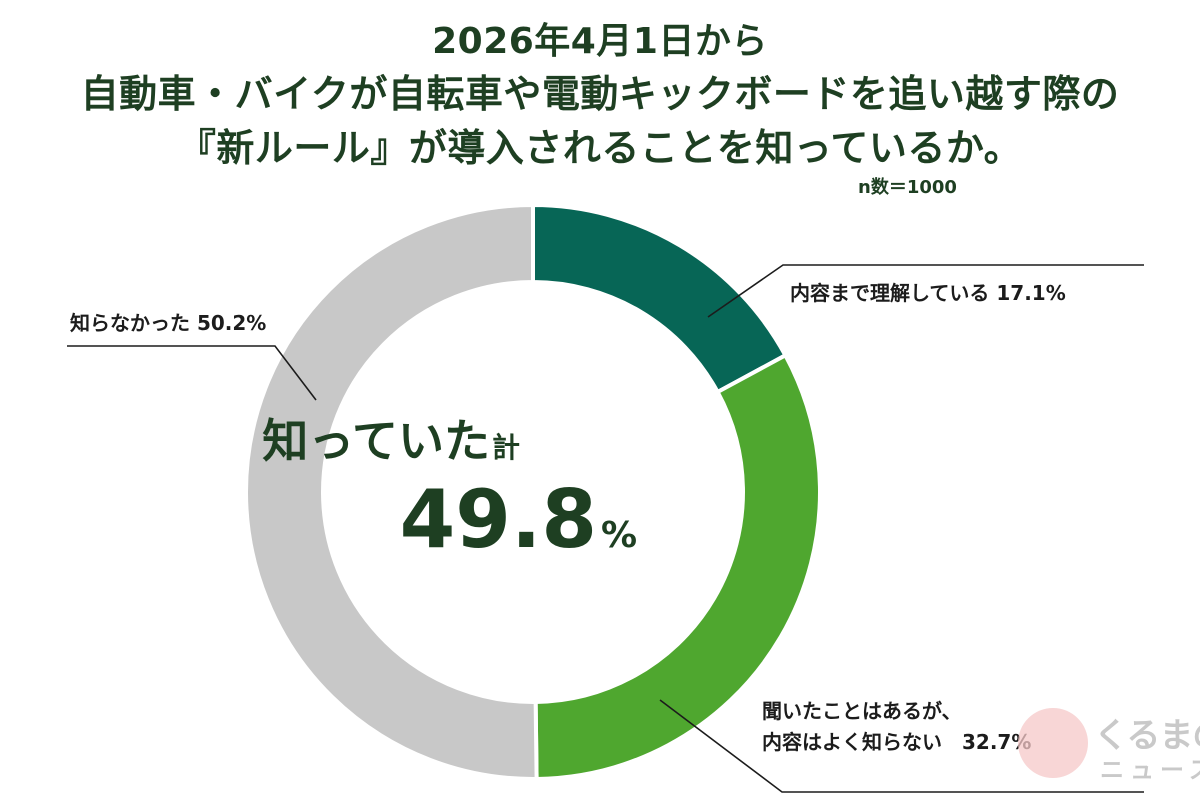  What do you see at coordinates (660, 298) in the screenshot?
I see `slice-understand` at bounding box center [660, 298].